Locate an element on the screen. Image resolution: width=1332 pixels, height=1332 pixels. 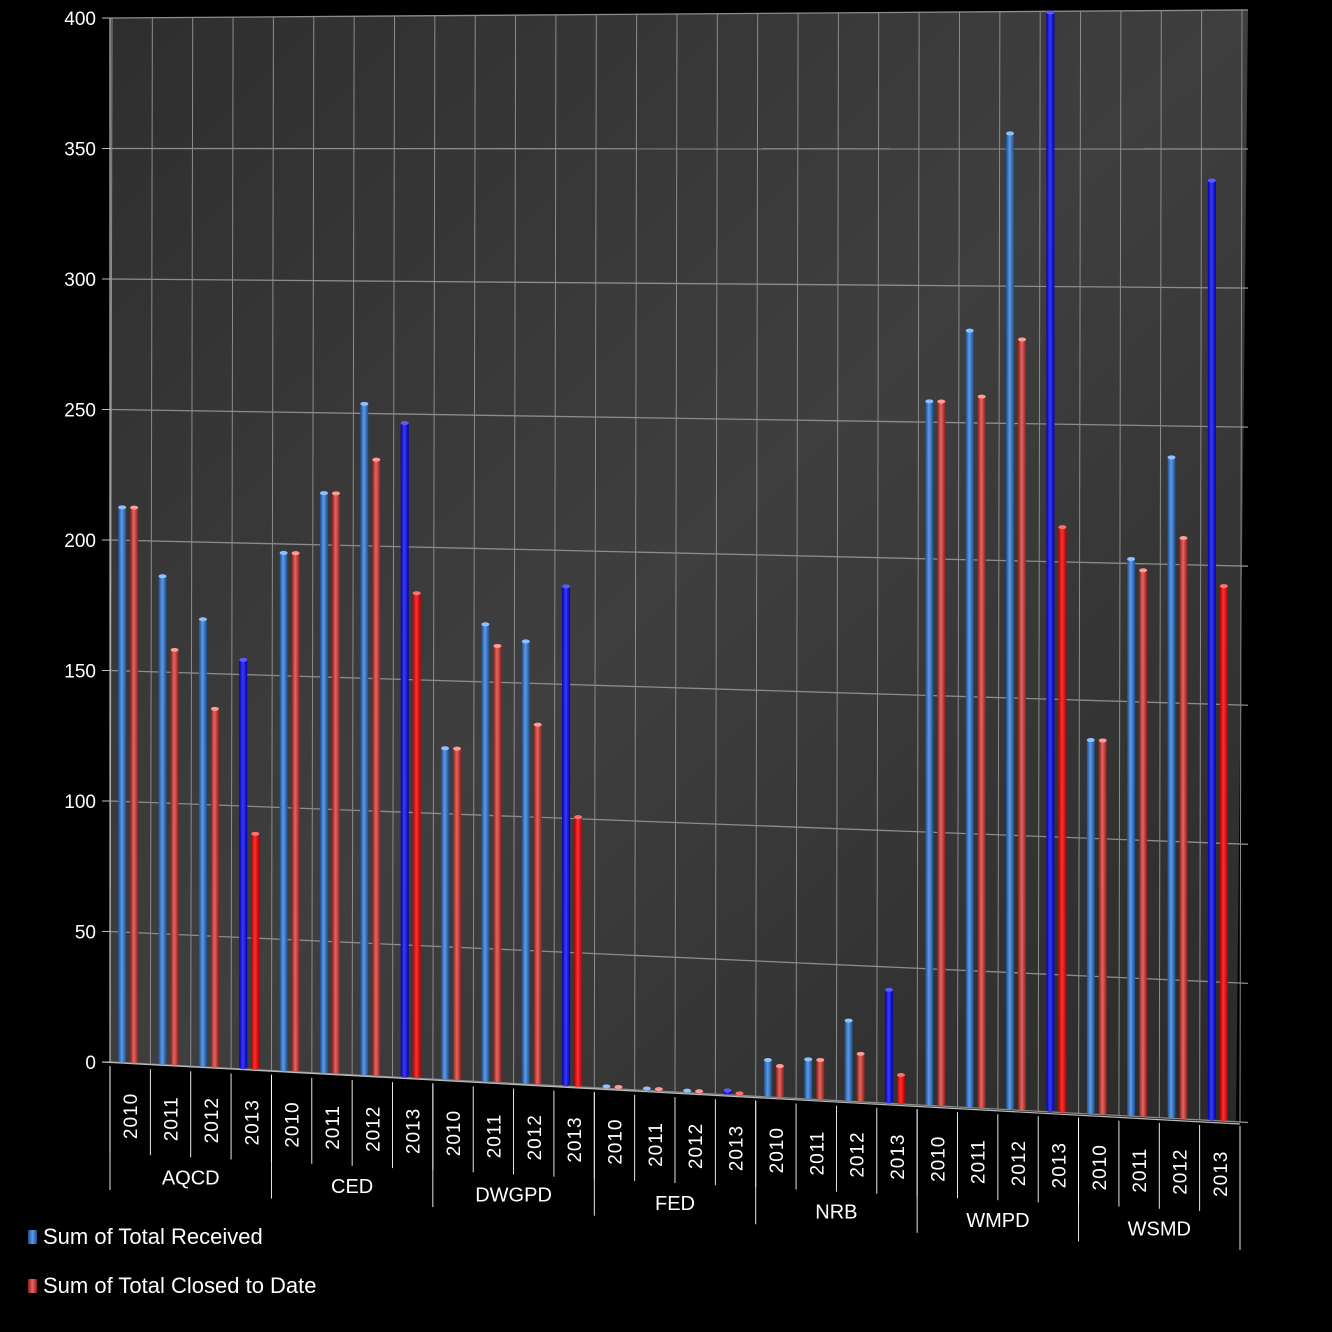
bar-received-NRB-2010 is located at coordinates (767, 1078).